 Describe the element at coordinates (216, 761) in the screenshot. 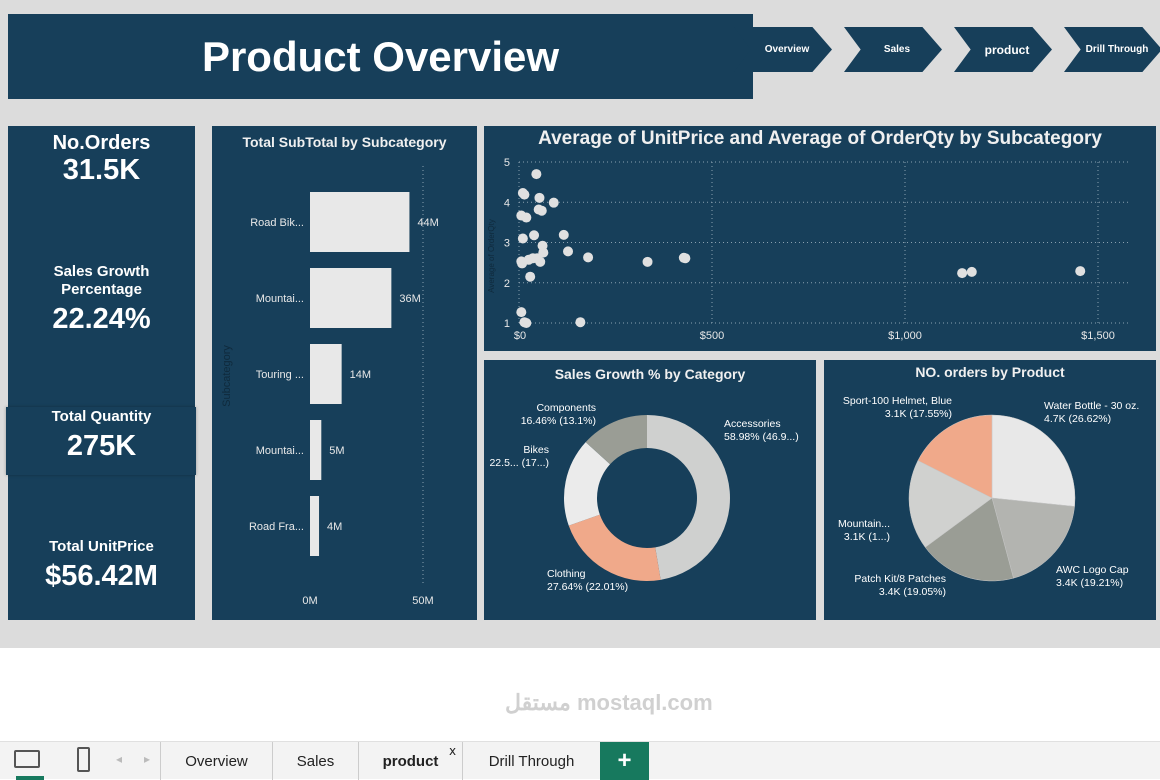

I see `tab-overview: Overview` at that location.